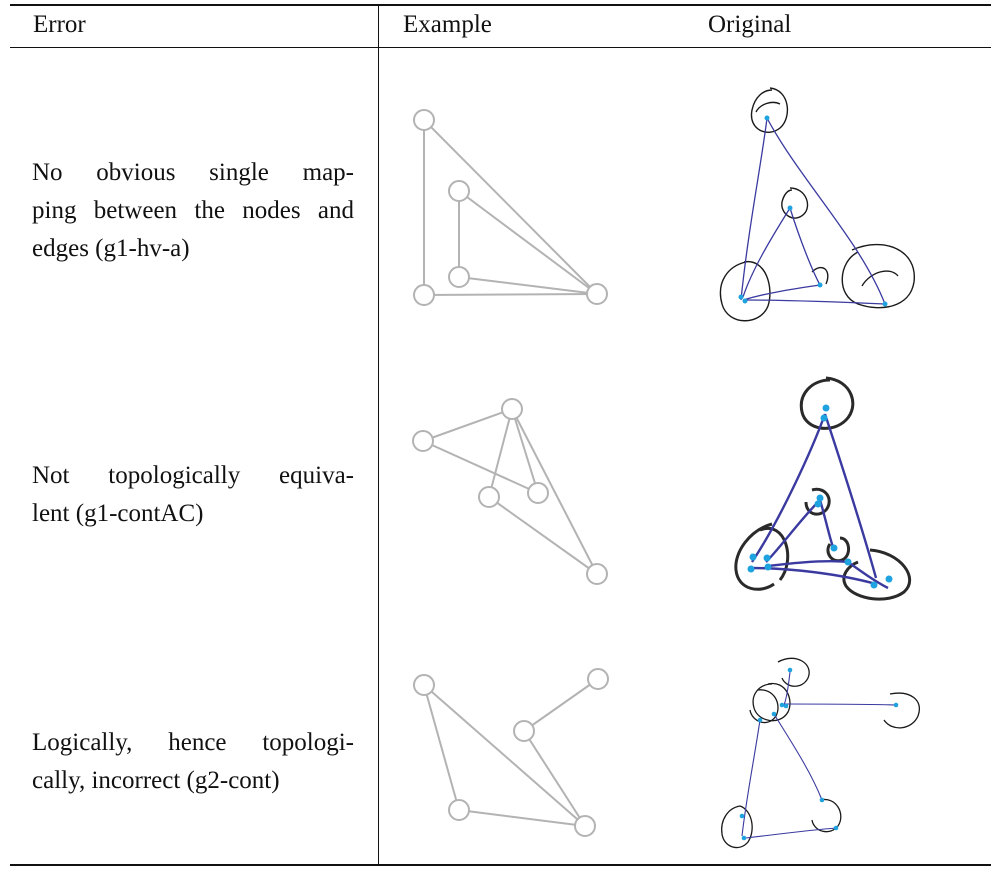  I want to click on error-line: ping between the nodes and, so click(193, 210).